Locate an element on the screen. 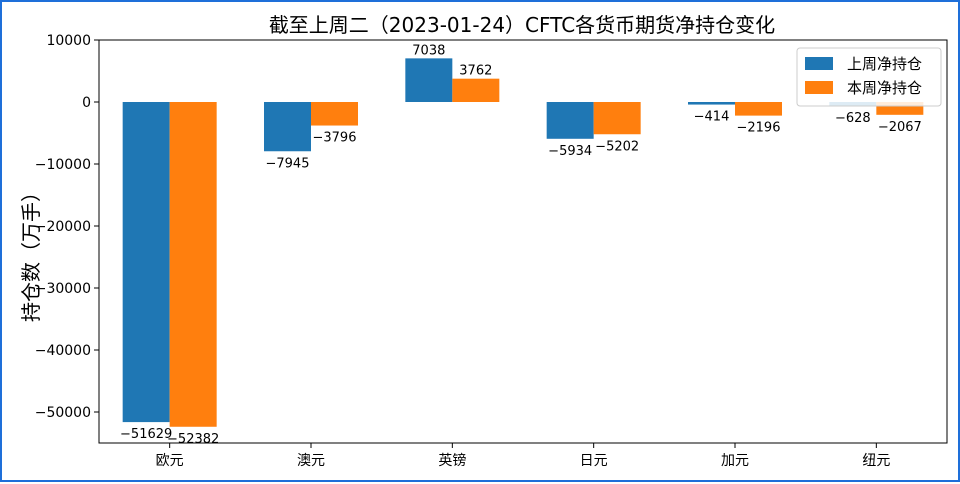 This screenshot has width=960, height=484. x-tick-label: 日元 is located at coordinates (594, 461).